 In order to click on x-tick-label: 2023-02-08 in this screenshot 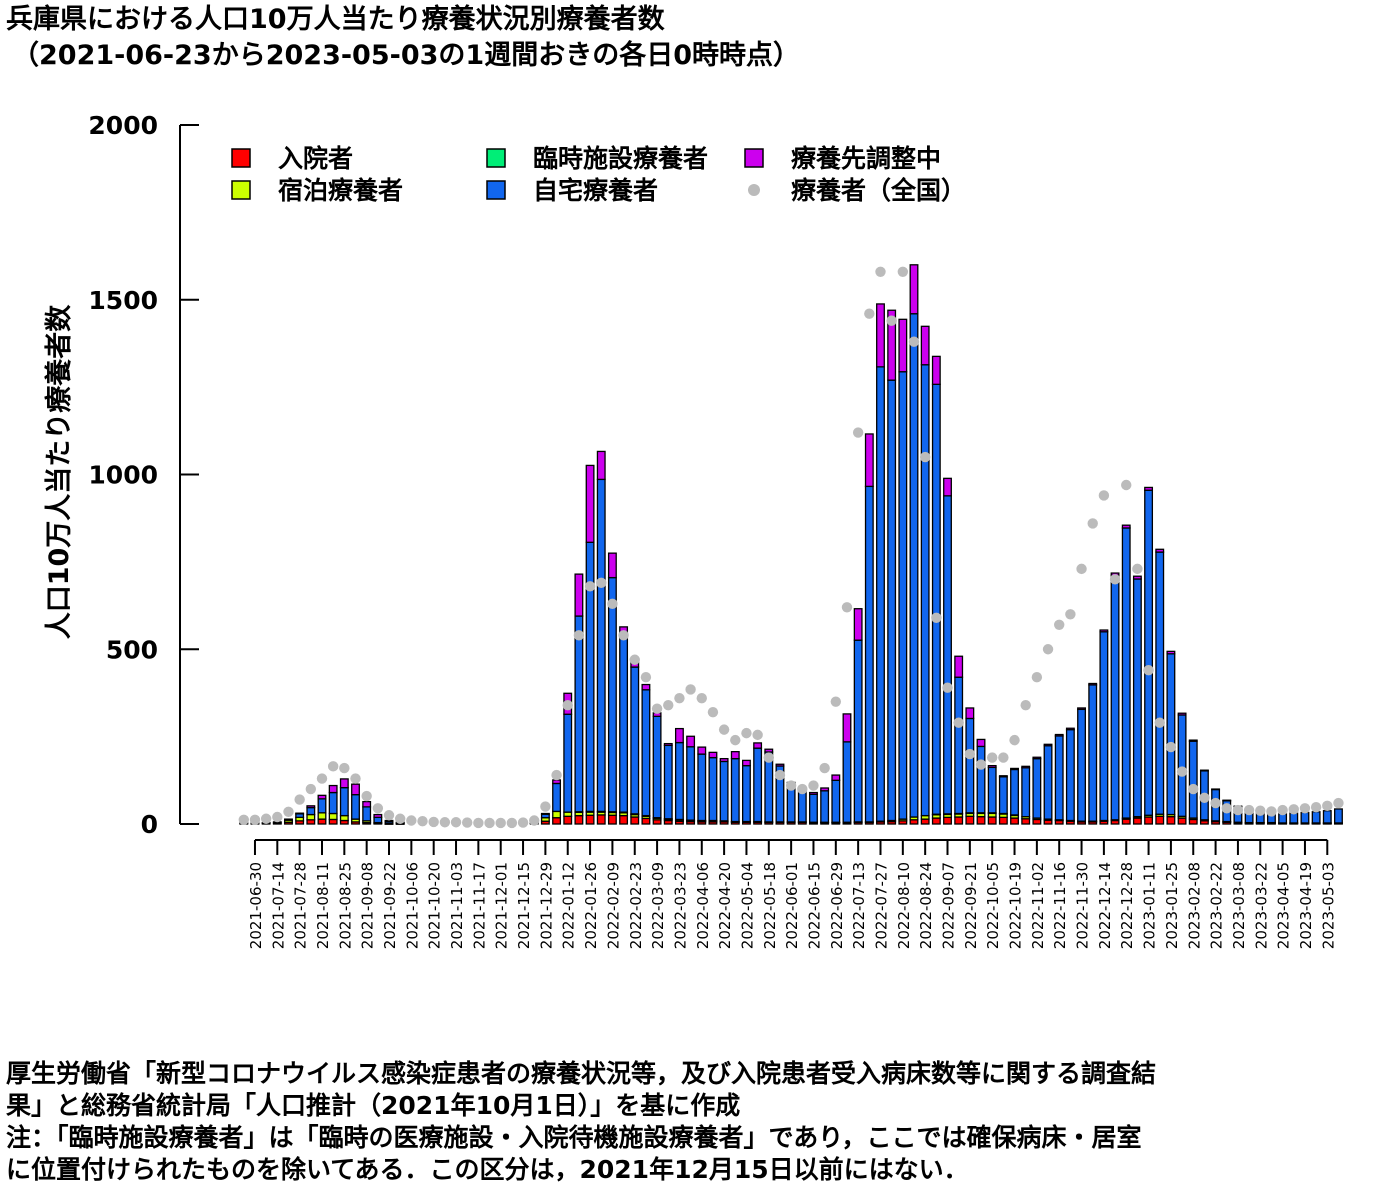, I will do `click(1194, 905)`.